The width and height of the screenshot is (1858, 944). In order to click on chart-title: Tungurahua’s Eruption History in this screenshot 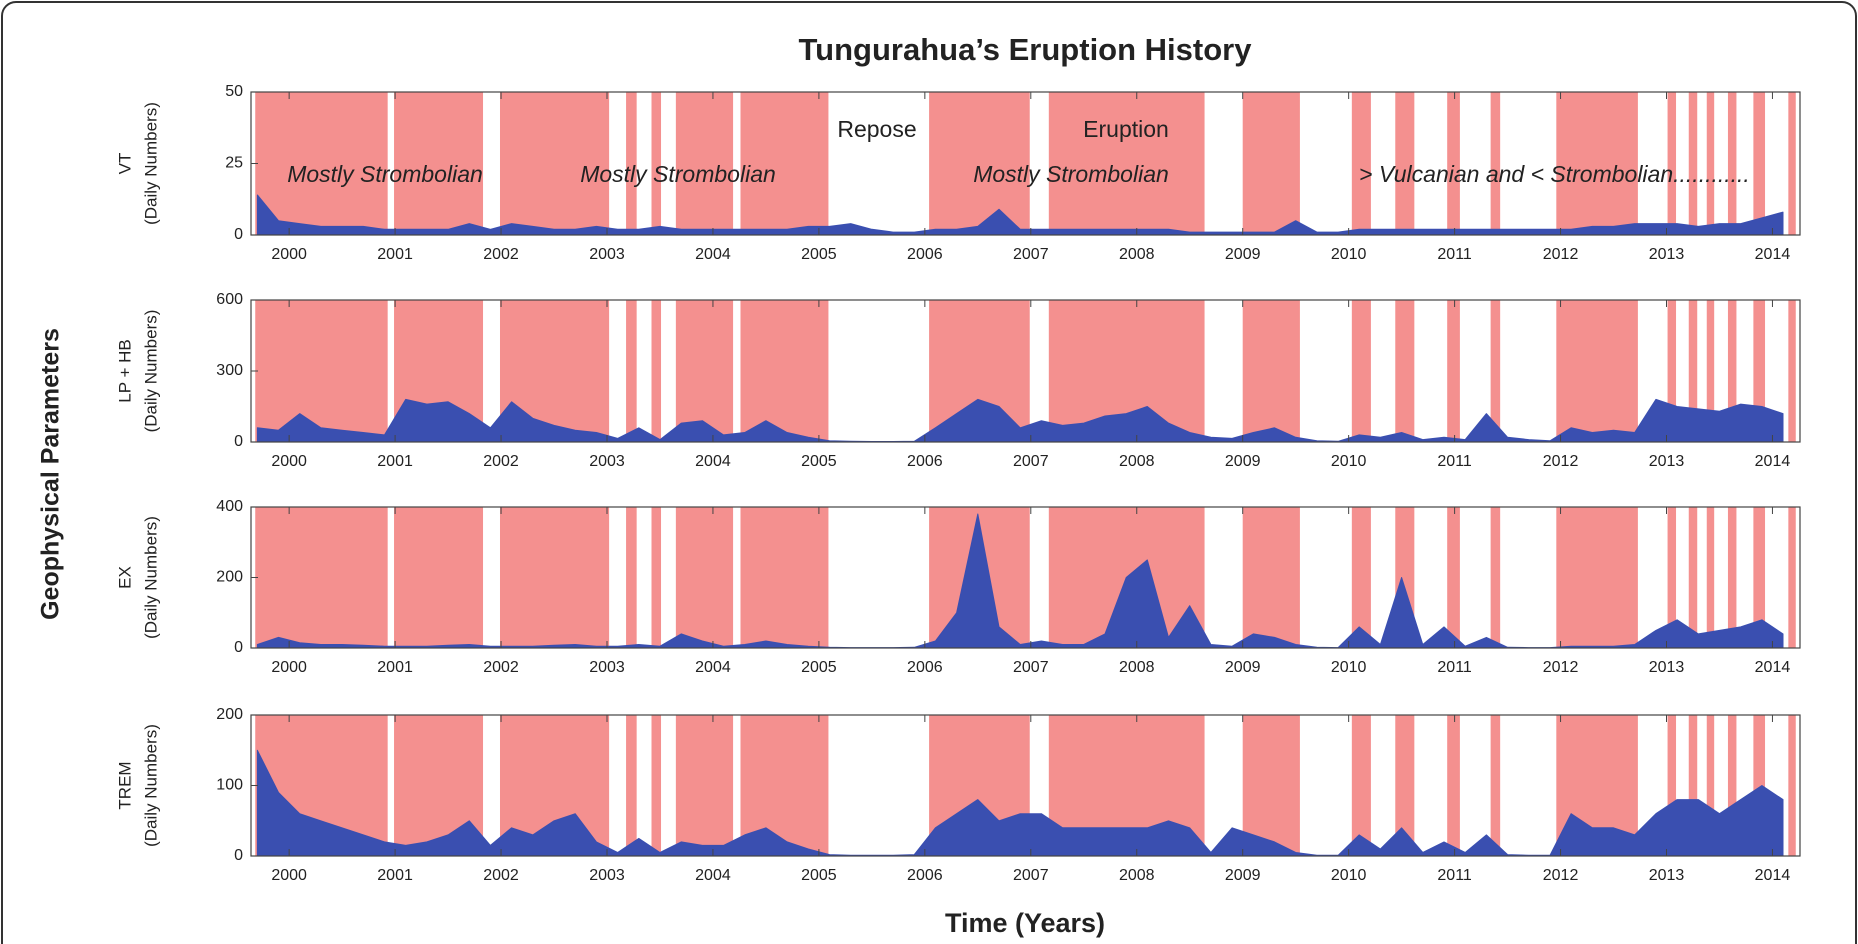, I will do `click(1026, 49)`.